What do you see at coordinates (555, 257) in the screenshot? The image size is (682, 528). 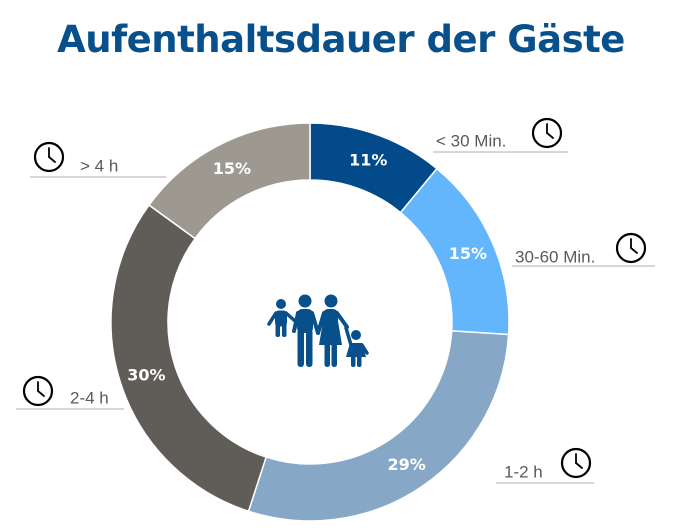 I see `category-label-2: 30-60 Min.` at bounding box center [555, 257].